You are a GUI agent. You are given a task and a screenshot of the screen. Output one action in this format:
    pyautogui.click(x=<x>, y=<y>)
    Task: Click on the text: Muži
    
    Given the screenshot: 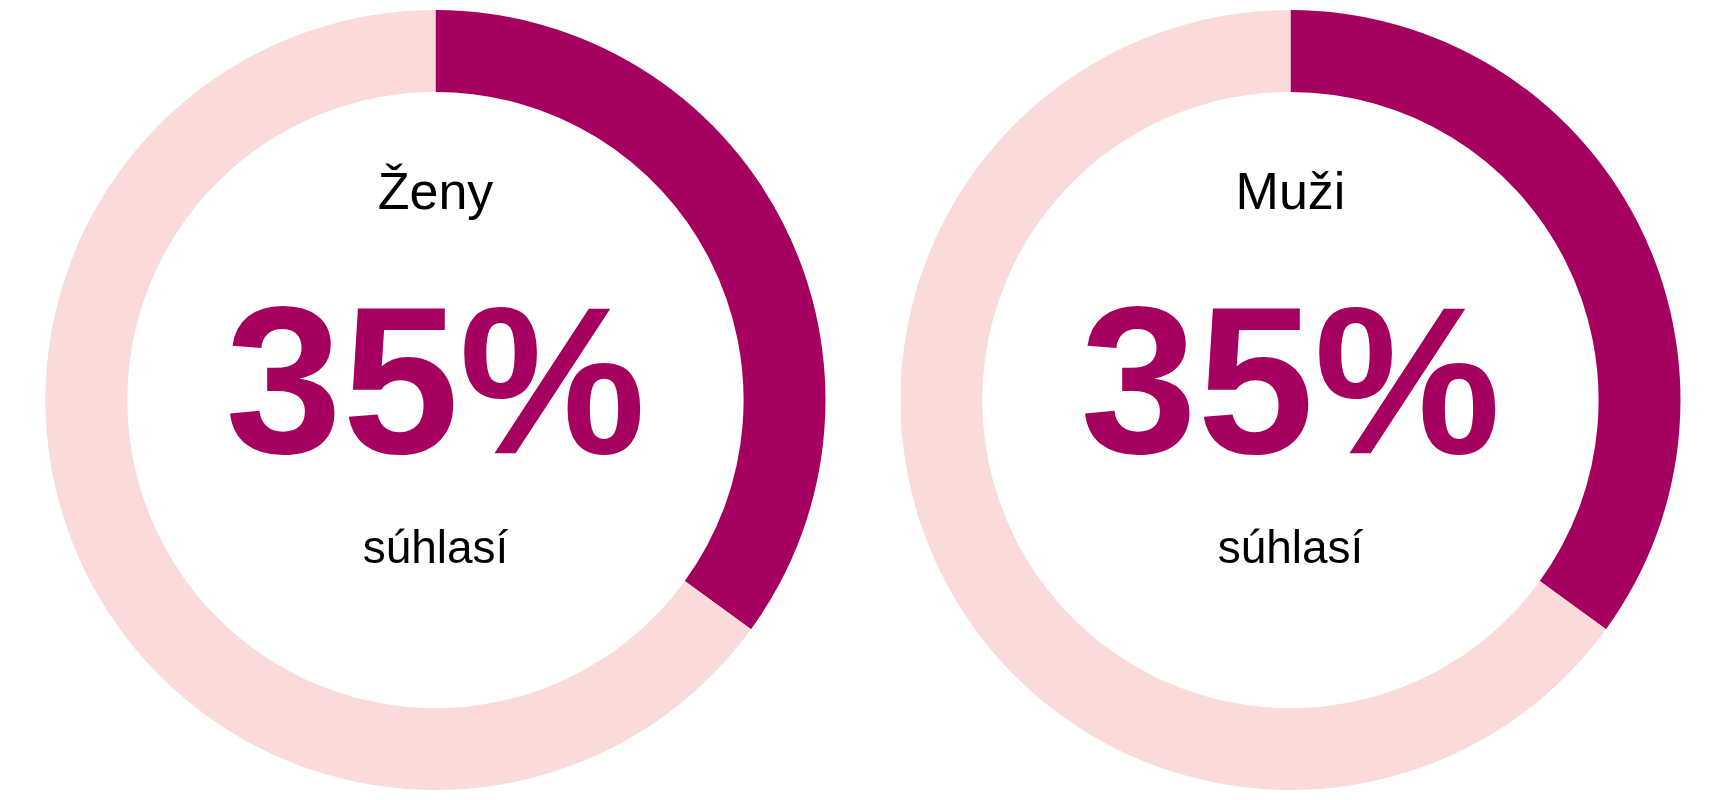 What is the action you would take?
    pyautogui.click(x=1290, y=191)
    